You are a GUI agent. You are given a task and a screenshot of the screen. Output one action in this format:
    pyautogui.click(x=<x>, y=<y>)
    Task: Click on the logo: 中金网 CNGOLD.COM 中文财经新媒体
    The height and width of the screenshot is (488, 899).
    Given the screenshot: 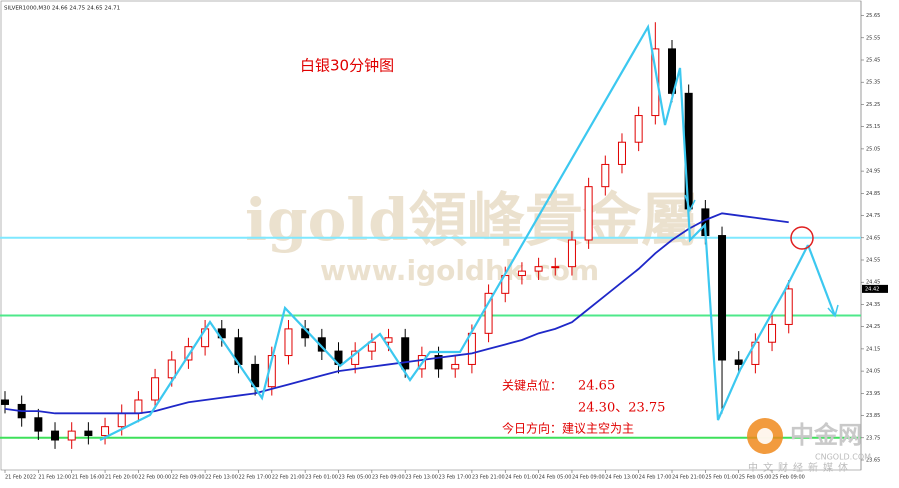 What is the action you would take?
    pyautogui.click(x=809, y=446)
    